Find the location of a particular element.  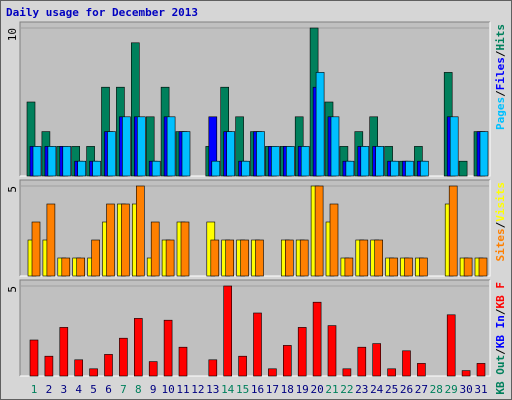

x-tick-label: 18 is located at coordinates (287, 389).